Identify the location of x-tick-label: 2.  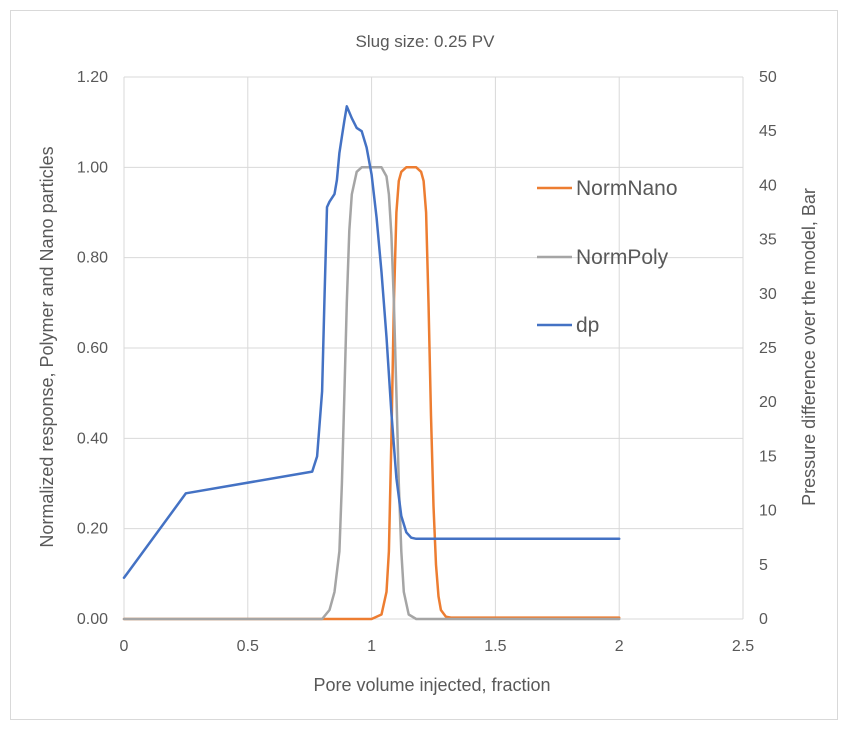
(619, 646).